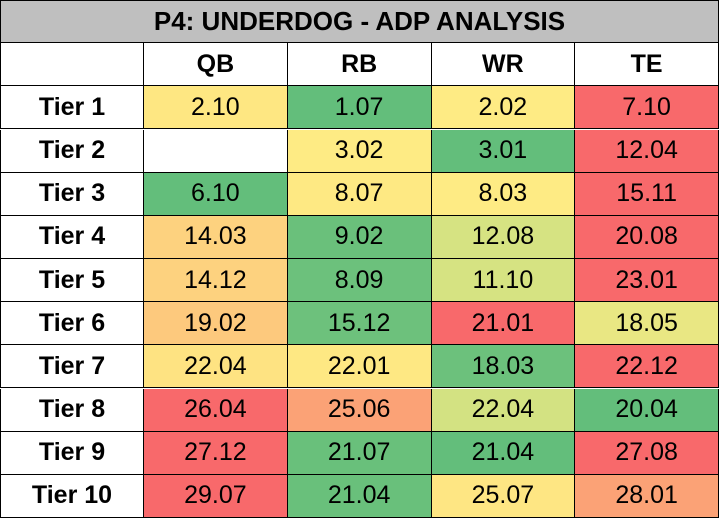  I want to click on adp-cell: 18.05, so click(647, 324).